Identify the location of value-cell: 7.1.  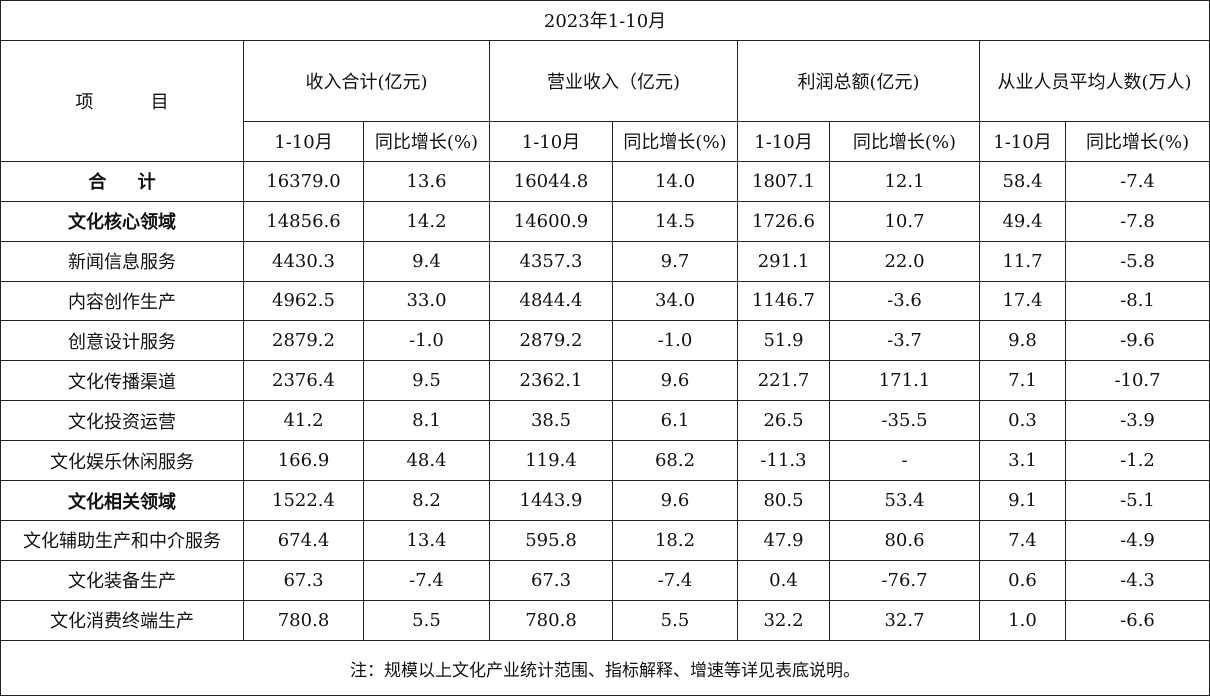
(1022, 381).